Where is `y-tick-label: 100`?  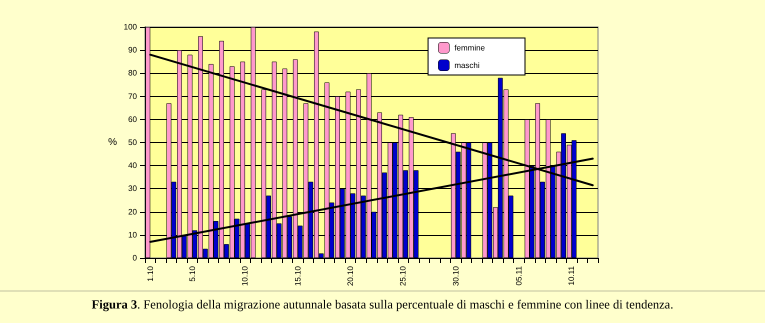
y-tick-label: 100 is located at coordinates (131, 27).